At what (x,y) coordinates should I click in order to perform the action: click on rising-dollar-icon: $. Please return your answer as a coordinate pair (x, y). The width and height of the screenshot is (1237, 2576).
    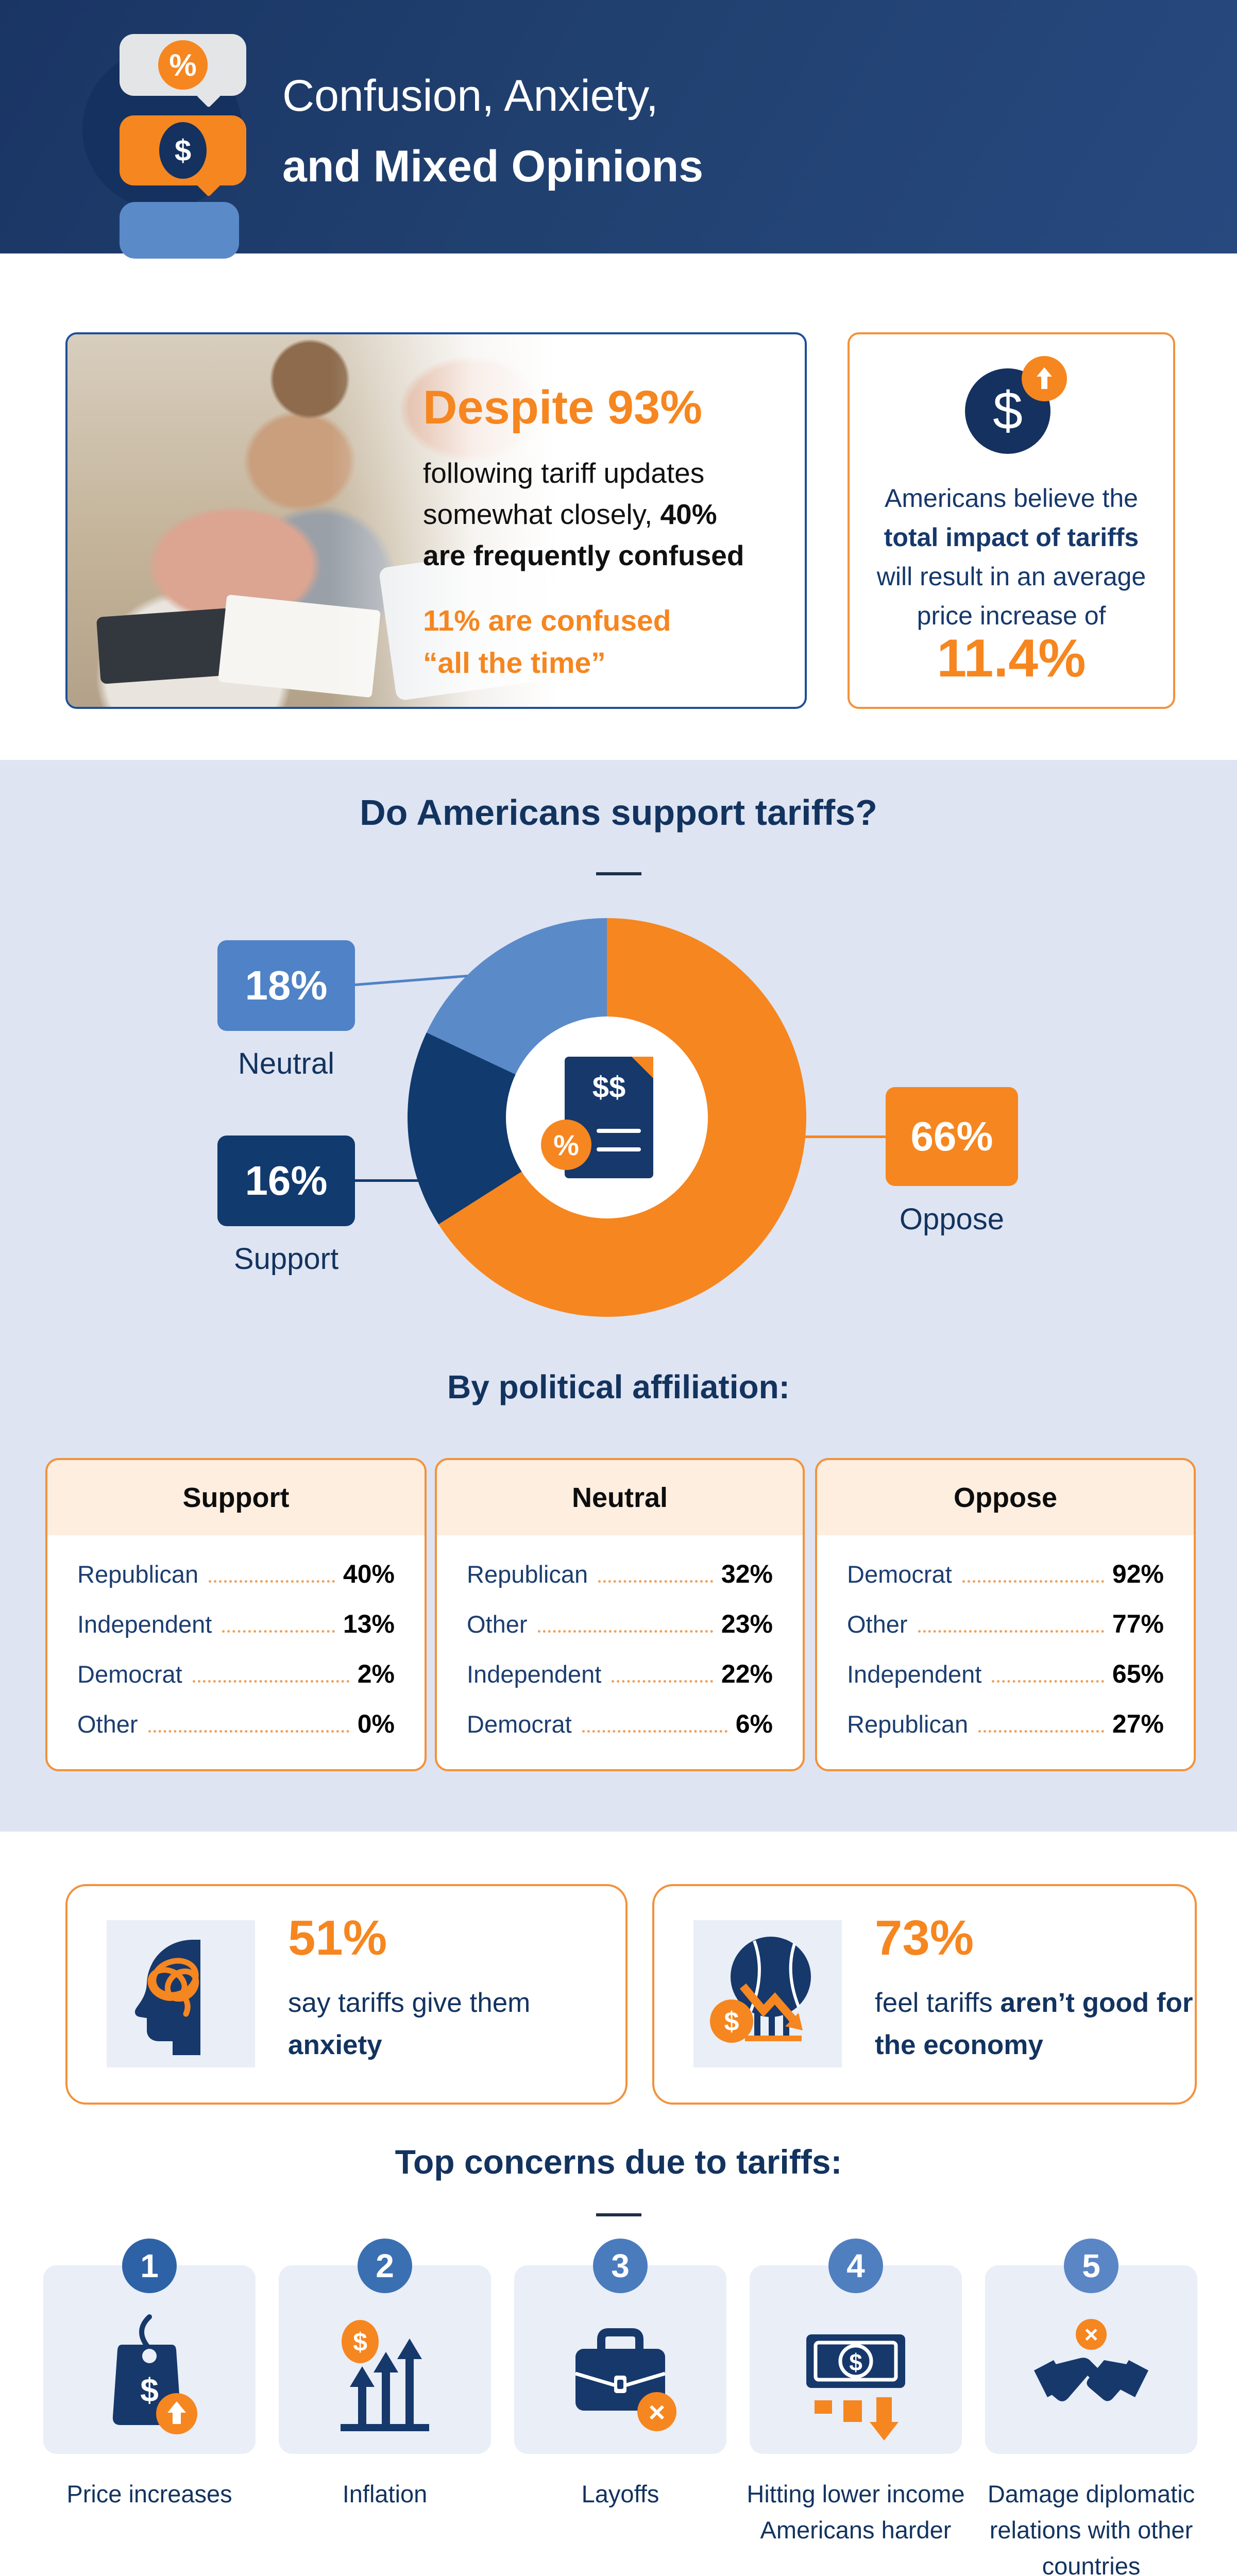
    Looking at the image, I should click on (1016, 405).